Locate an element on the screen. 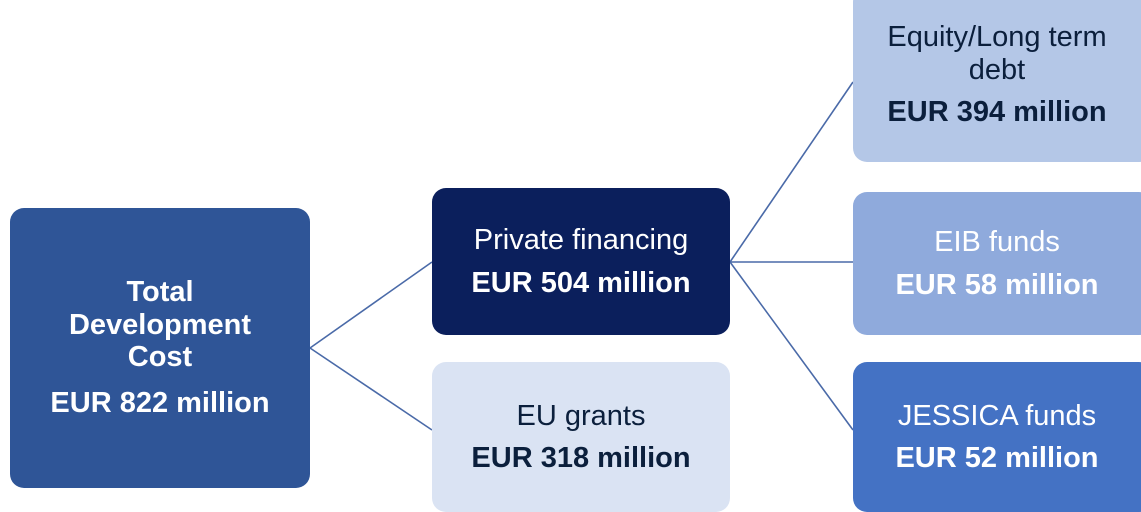 The height and width of the screenshot is (512, 1141). node: Private financing EUR 504 million is located at coordinates (581, 261).